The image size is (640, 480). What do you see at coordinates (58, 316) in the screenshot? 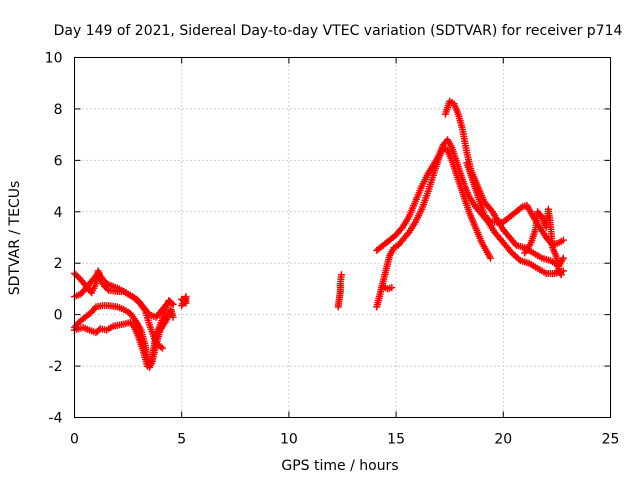
I see `y-tick-label: 0` at bounding box center [58, 316].